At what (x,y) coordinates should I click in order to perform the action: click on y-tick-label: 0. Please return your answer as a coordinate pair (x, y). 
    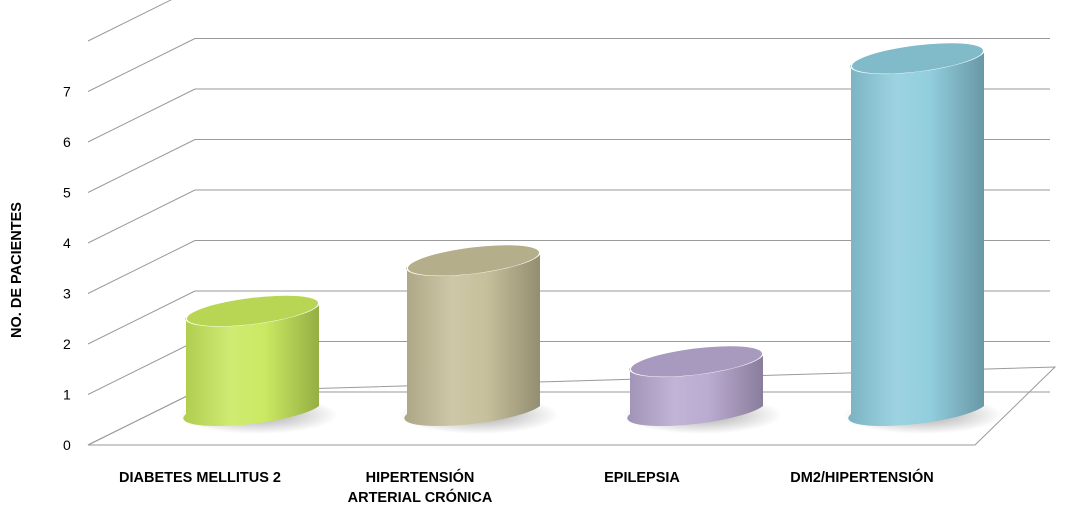
    Looking at the image, I should click on (67, 445).